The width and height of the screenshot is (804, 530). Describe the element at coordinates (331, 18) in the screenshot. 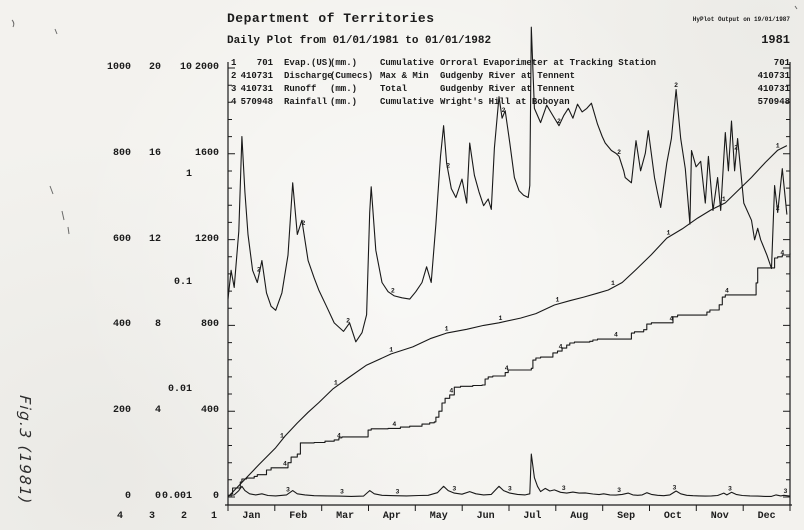

I see `page-title: Department of Territories` at that location.